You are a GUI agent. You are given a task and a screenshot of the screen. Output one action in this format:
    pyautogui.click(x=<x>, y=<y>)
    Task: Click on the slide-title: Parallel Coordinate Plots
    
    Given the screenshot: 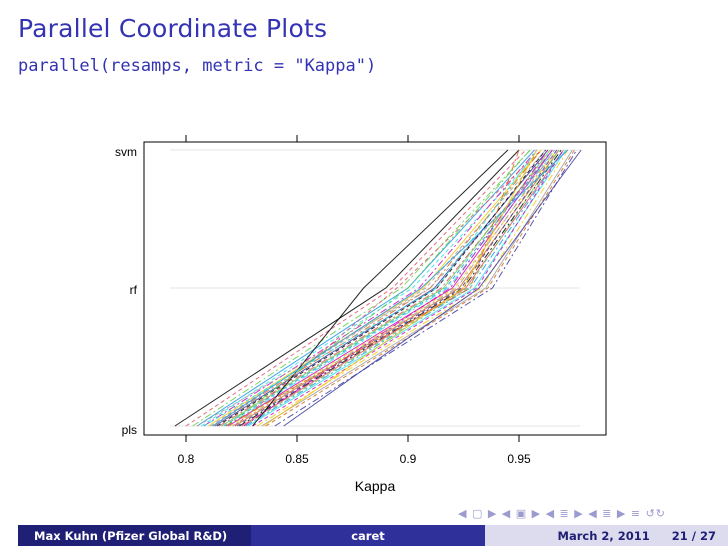 What is the action you would take?
    pyautogui.click(x=173, y=28)
    